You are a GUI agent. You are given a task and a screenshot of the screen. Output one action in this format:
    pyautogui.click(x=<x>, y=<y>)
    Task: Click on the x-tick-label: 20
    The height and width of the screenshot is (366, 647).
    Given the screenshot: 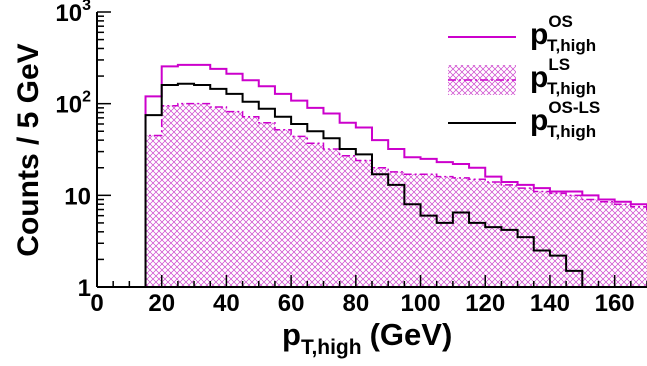 What is the action you would take?
    pyautogui.click(x=161, y=303)
    